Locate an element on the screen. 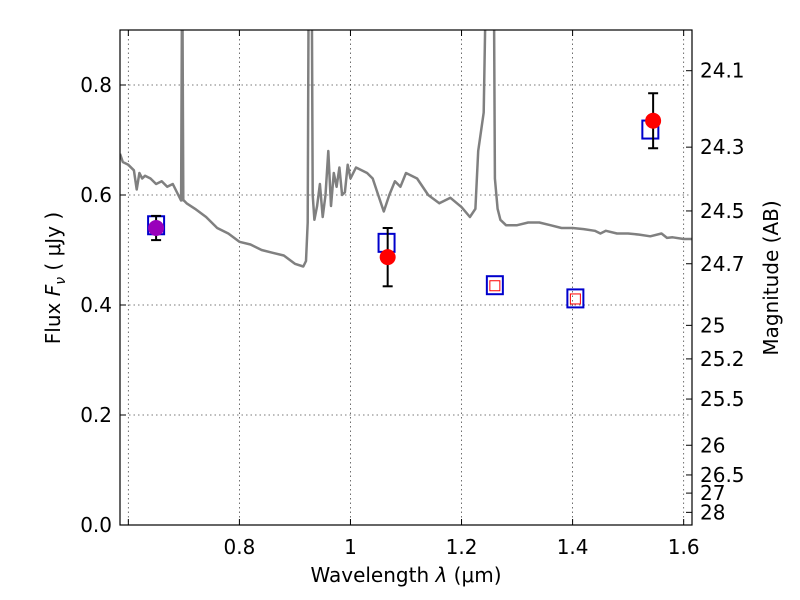 Image resolution: width=800 pixels, height=600 pixels. y2-tick-label: 25 is located at coordinates (712, 325).